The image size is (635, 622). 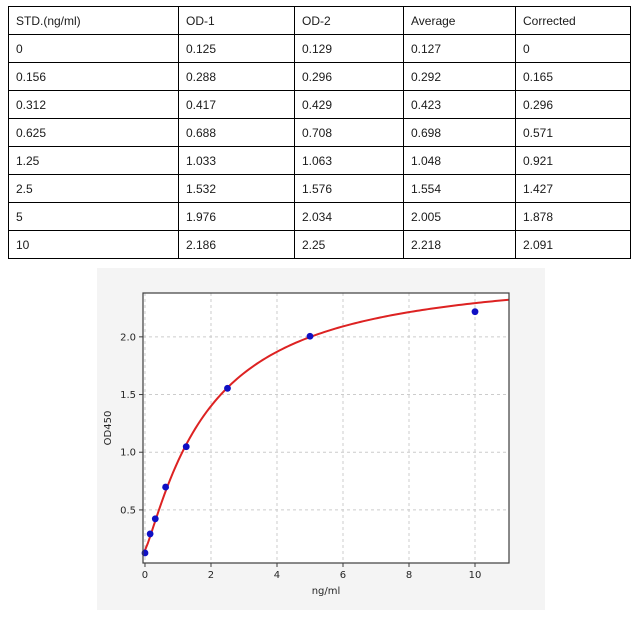 I want to click on table-cell: 1.063, so click(x=349, y=160).